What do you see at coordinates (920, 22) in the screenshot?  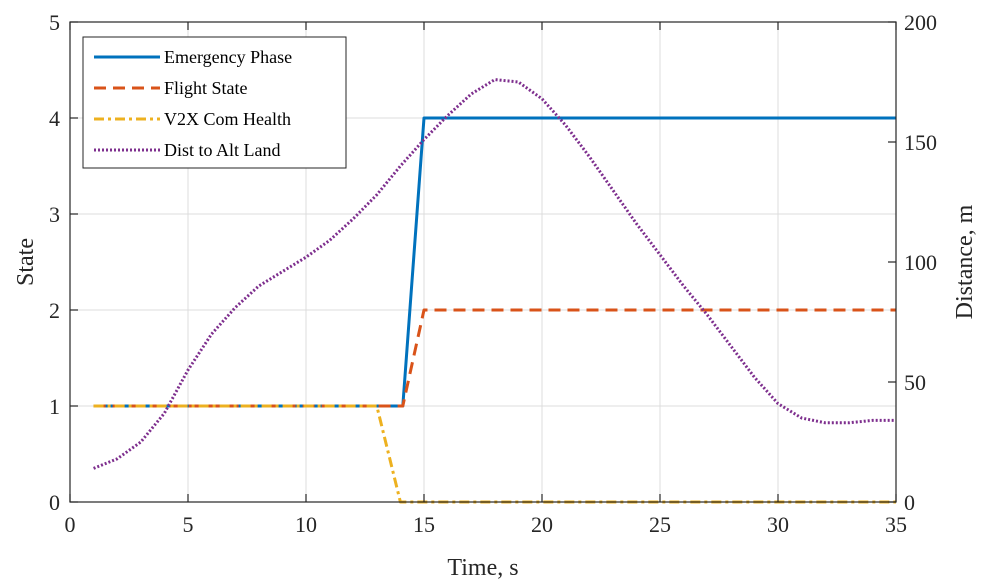 I see `y-right-tick-label: 200` at bounding box center [920, 22].